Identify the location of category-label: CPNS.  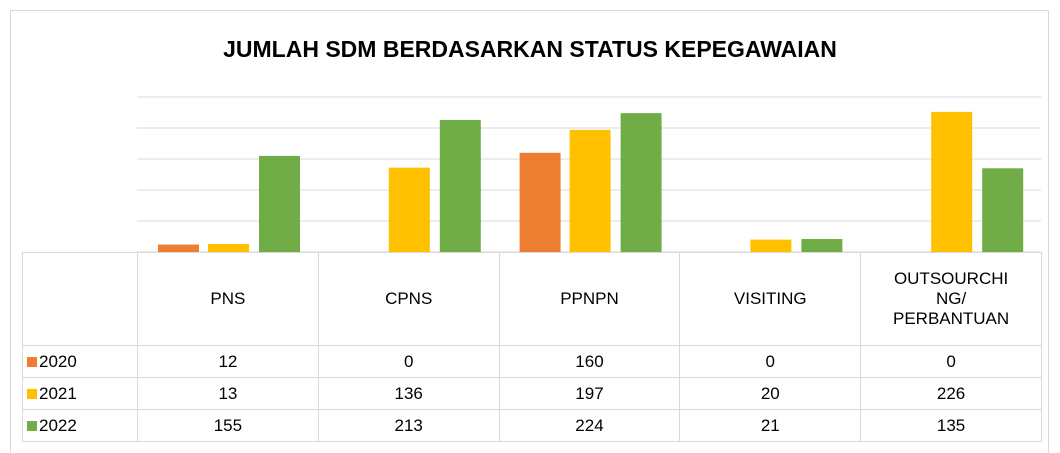
(409, 298).